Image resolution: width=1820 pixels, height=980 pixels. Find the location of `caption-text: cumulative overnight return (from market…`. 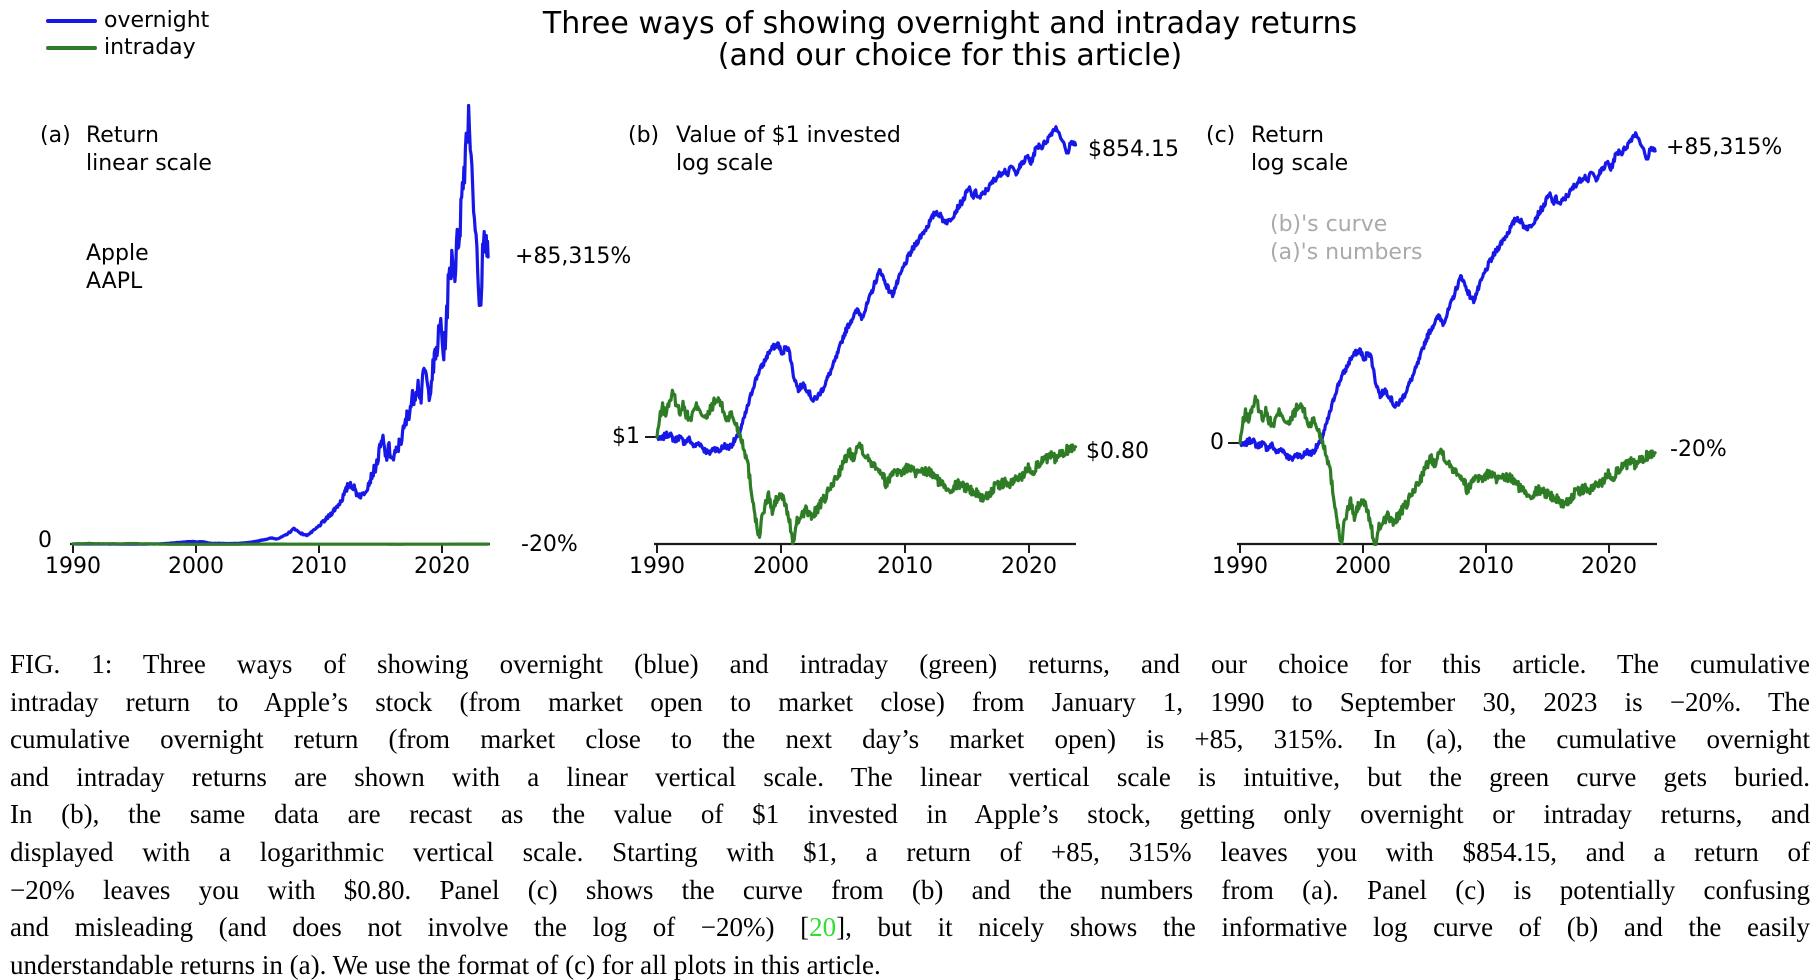

caption-text: cumulative overnight return (from market… is located at coordinates (910, 739).